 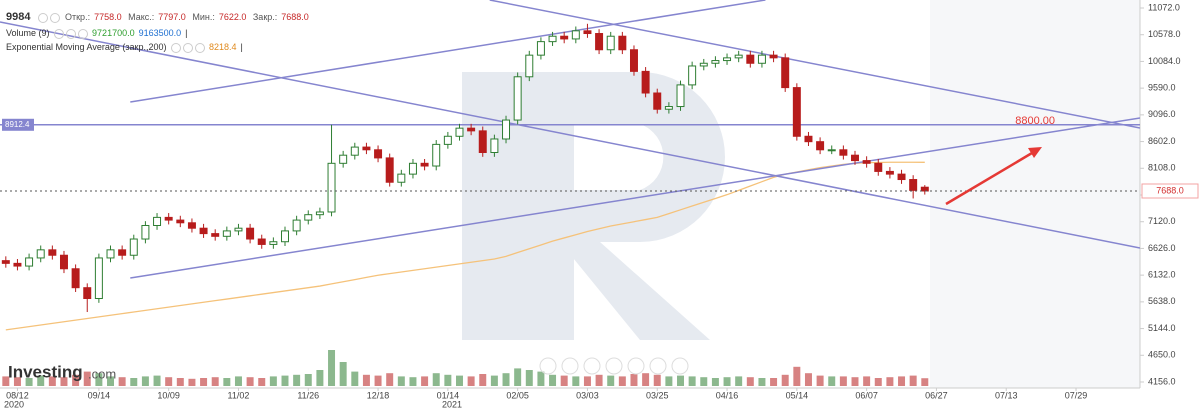 I want to click on field-value: 7758.0, so click(x=108, y=17).